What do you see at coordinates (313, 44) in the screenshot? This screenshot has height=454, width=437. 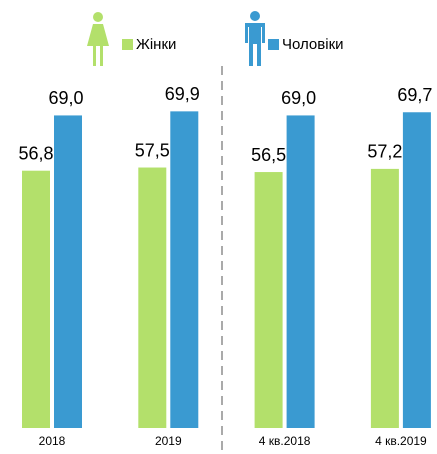 I see `legend-label: Чоловіки` at bounding box center [313, 44].